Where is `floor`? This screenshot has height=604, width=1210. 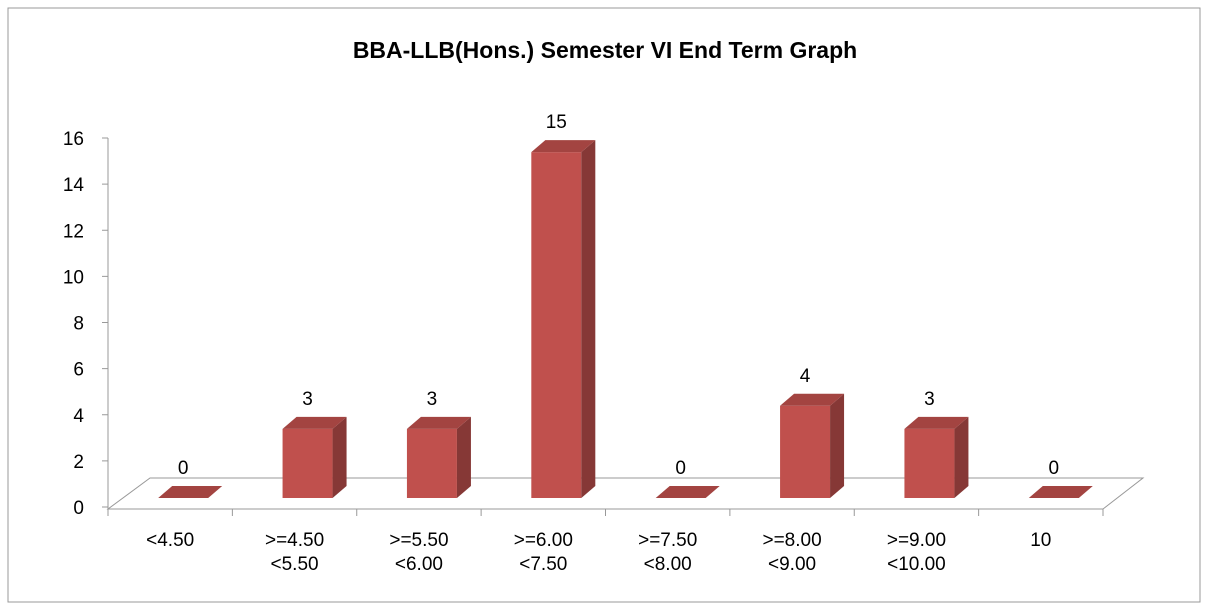 floor is located at coordinates (625, 493).